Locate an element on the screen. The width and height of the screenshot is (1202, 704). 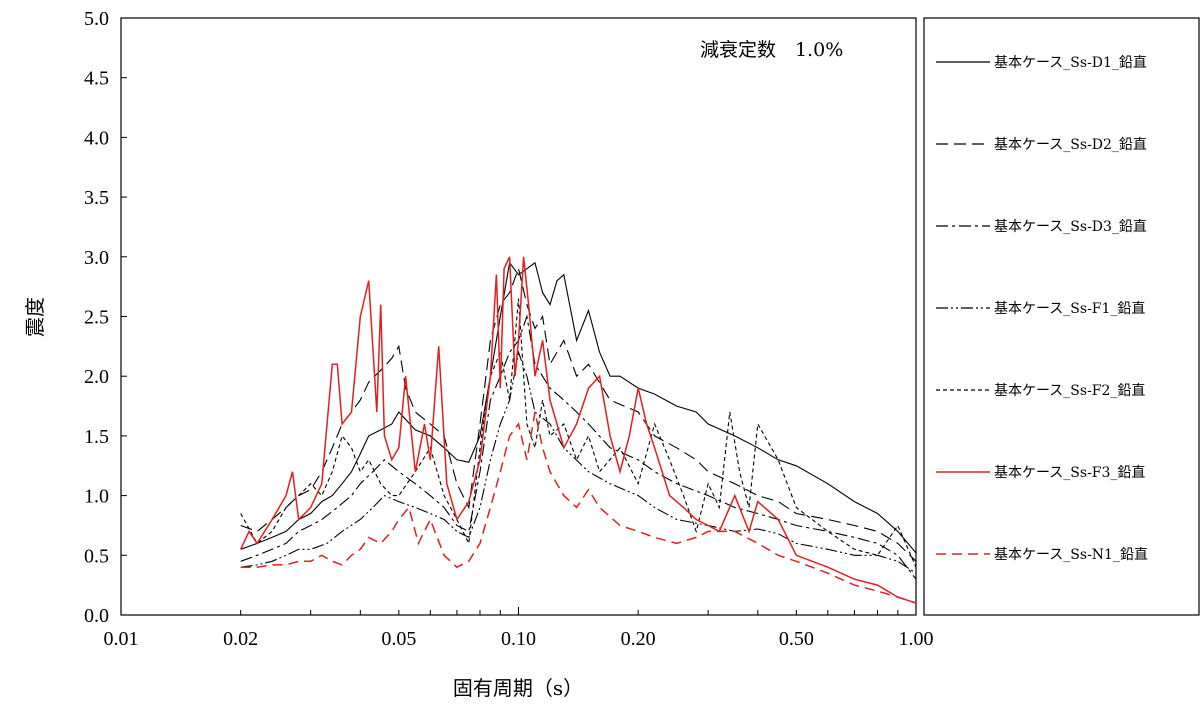
y-axis-title: 震度 is located at coordinates (35, 317).